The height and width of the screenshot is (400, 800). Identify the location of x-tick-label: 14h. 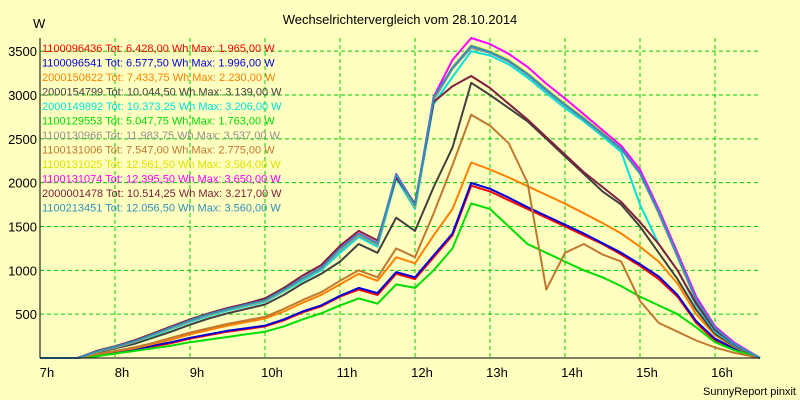
(572, 372).